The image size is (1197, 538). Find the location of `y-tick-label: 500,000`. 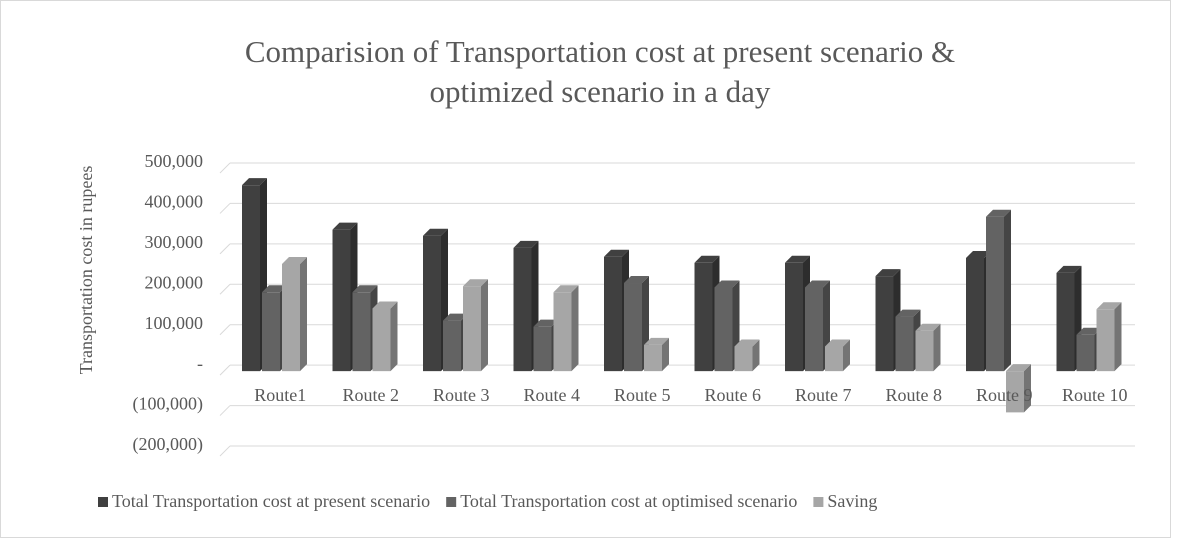

y-tick-label: 500,000 is located at coordinates (174, 161).